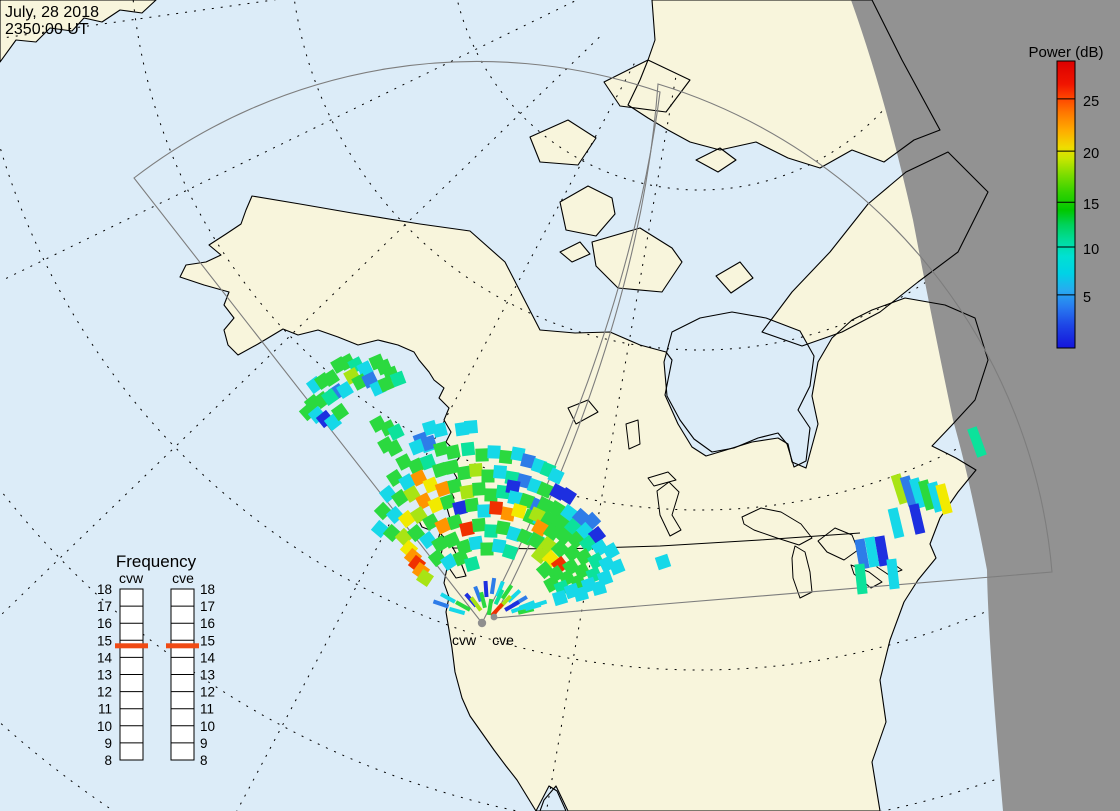 The height and width of the screenshot is (811, 1120). Describe the element at coordinates (105, 657) in the screenshot. I see `frequency-tick-label: 14` at that location.